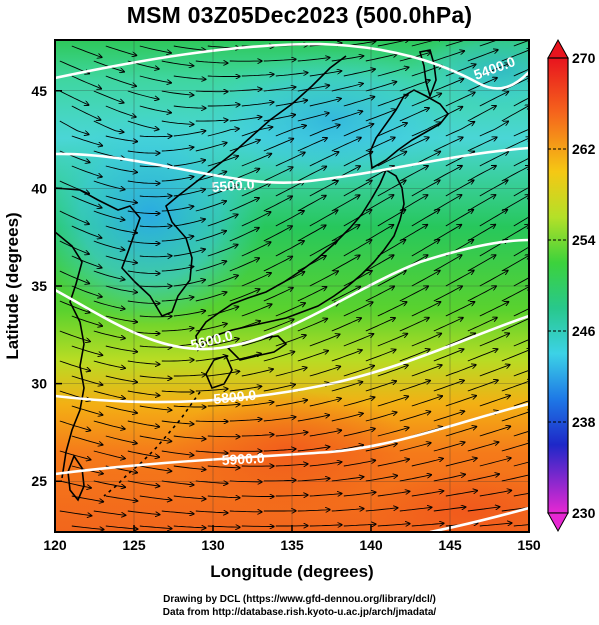 This screenshot has width=599, height=625. What do you see at coordinates (291, 571) in the screenshot?
I see `x-axis-title: Longitude (degrees)` at bounding box center [291, 571].